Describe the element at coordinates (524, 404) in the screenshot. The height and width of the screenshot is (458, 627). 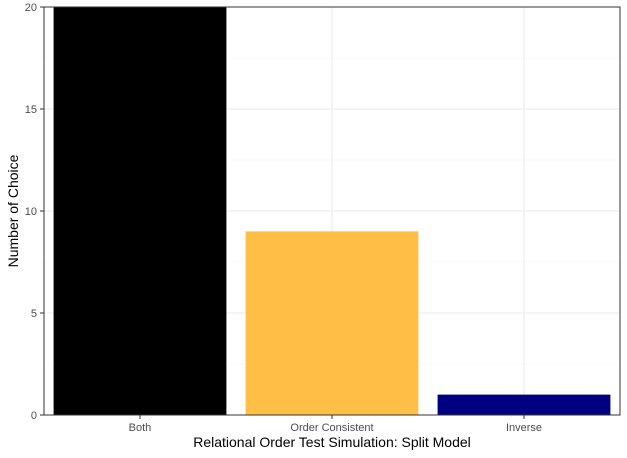
I see `bar-inverse` at that location.